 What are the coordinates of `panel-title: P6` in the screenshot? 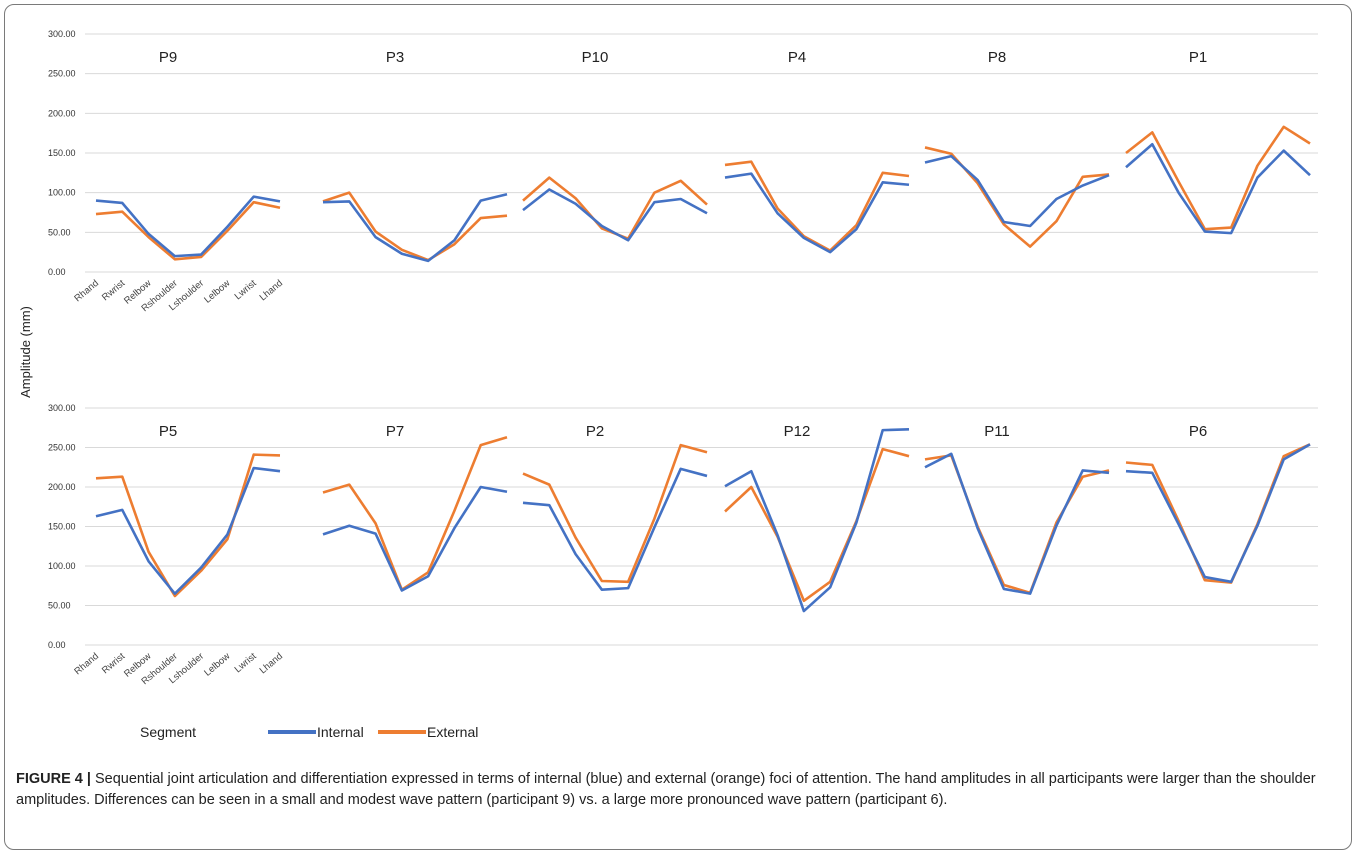 It's located at (1198, 431).